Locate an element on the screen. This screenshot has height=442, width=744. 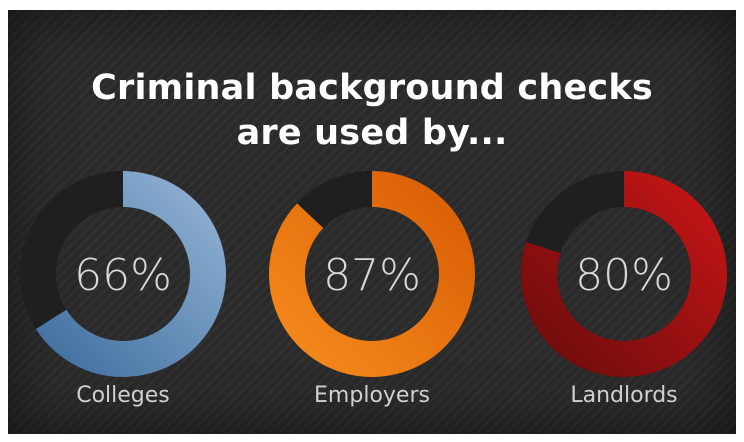
donut-colleges: 66% Colleges is located at coordinates (123, 289).